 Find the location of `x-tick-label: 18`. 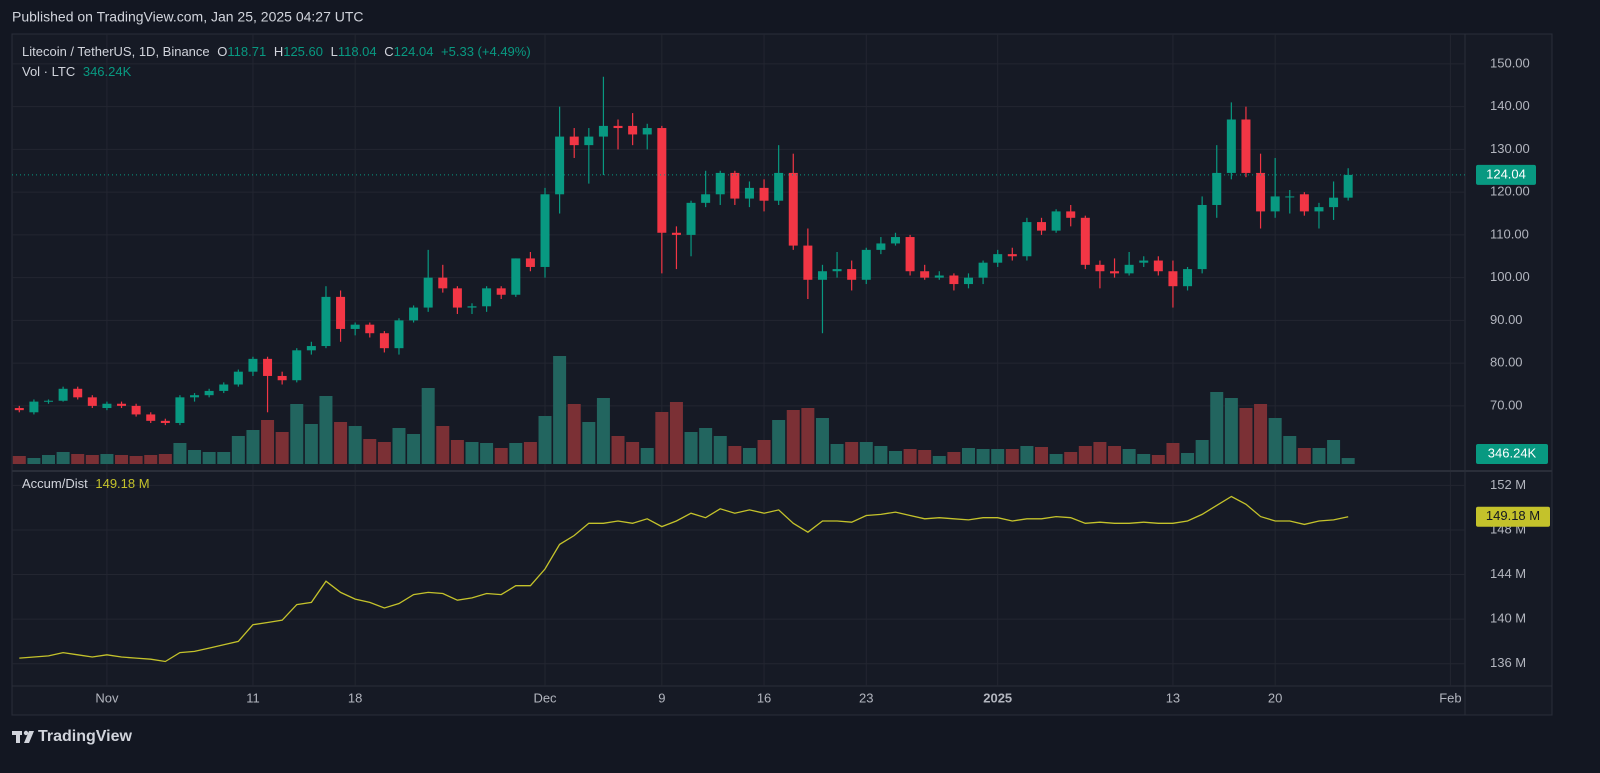

x-tick-label: 18 is located at coordinates (355, 697).